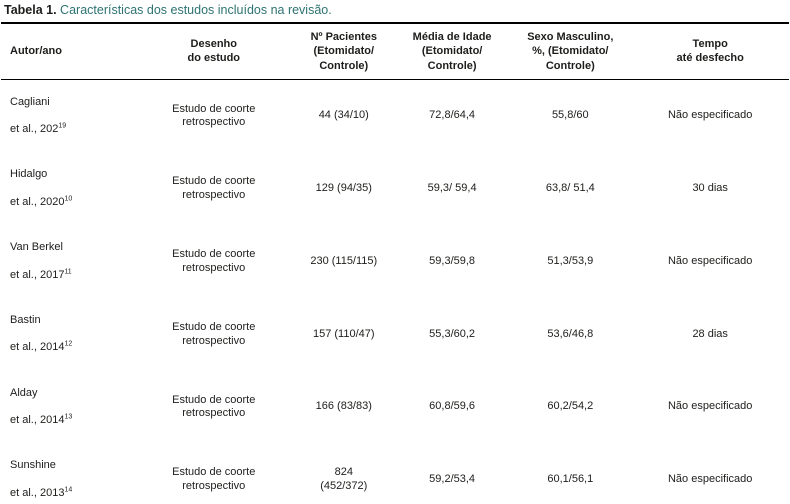  What do you see at coordinates (34, 129) in the screenshot?
I see `author-etal: et al., 202` at bounding box center [34, 129].